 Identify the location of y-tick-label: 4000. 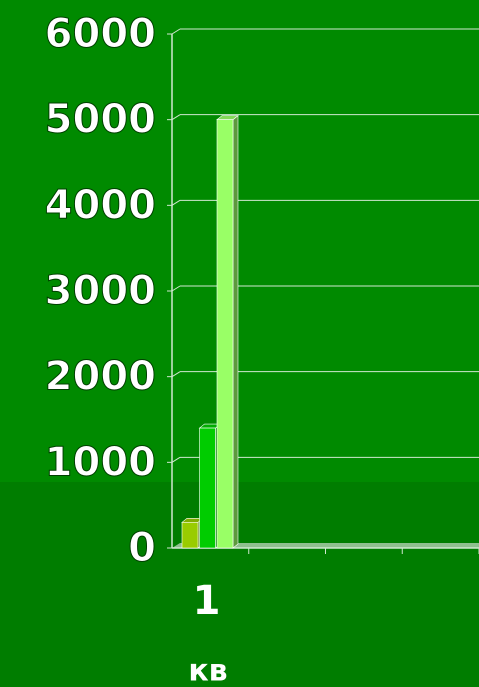
(100, 205).